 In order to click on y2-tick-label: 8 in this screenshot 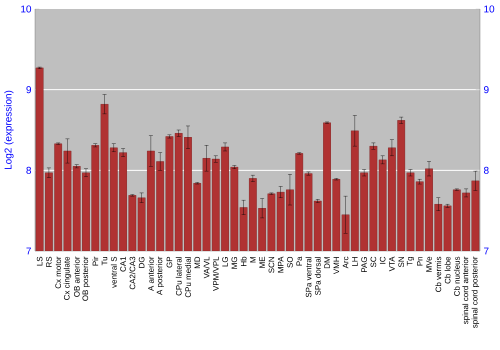, I will do `click(486, 170)`.